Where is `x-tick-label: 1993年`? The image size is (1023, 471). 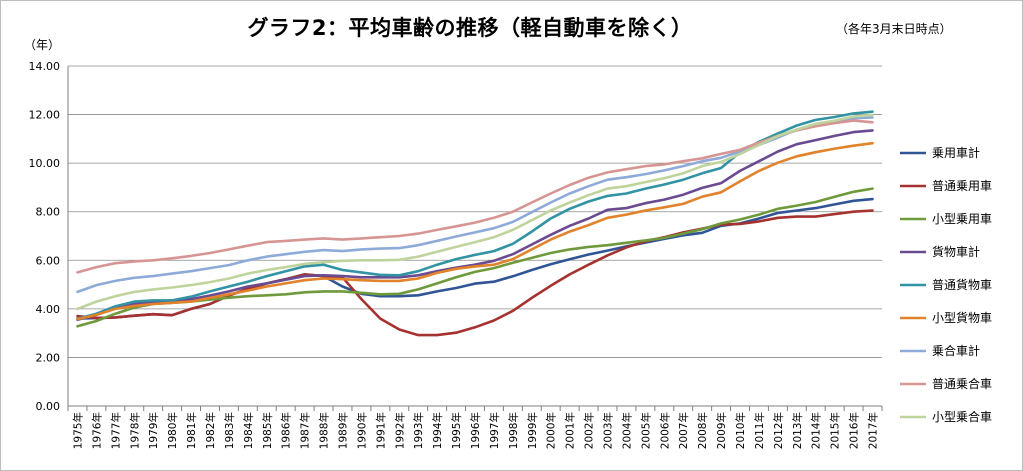 x-tick-label: 1993年 is located at coordinates (418, 430).